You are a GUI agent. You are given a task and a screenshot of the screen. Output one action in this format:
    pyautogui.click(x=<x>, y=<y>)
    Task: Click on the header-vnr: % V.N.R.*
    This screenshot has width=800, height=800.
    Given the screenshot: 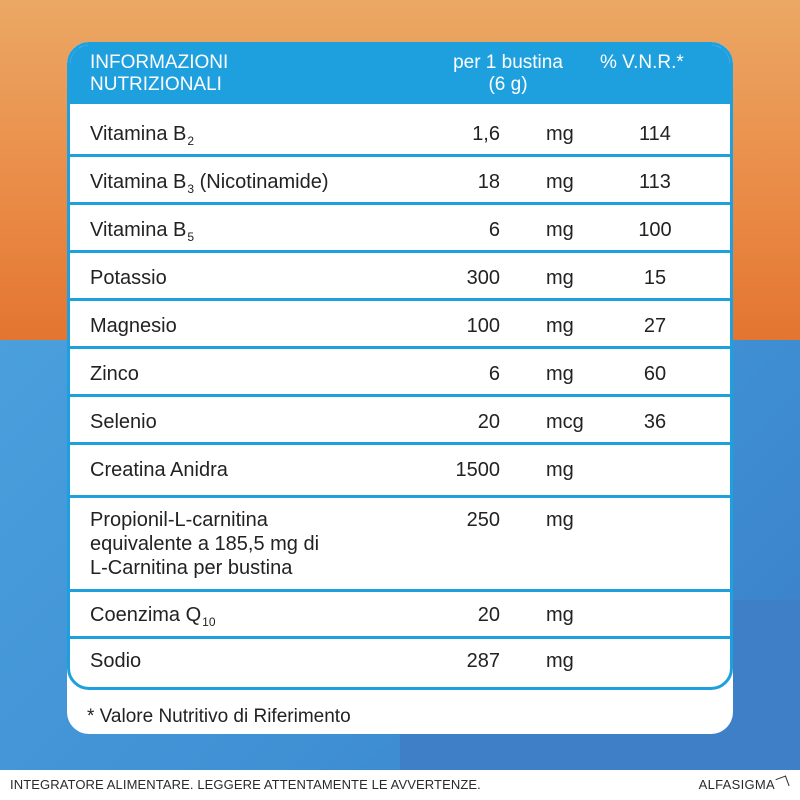 What is the action you would take?
    pyautogui.click(x=642, y=62)
    